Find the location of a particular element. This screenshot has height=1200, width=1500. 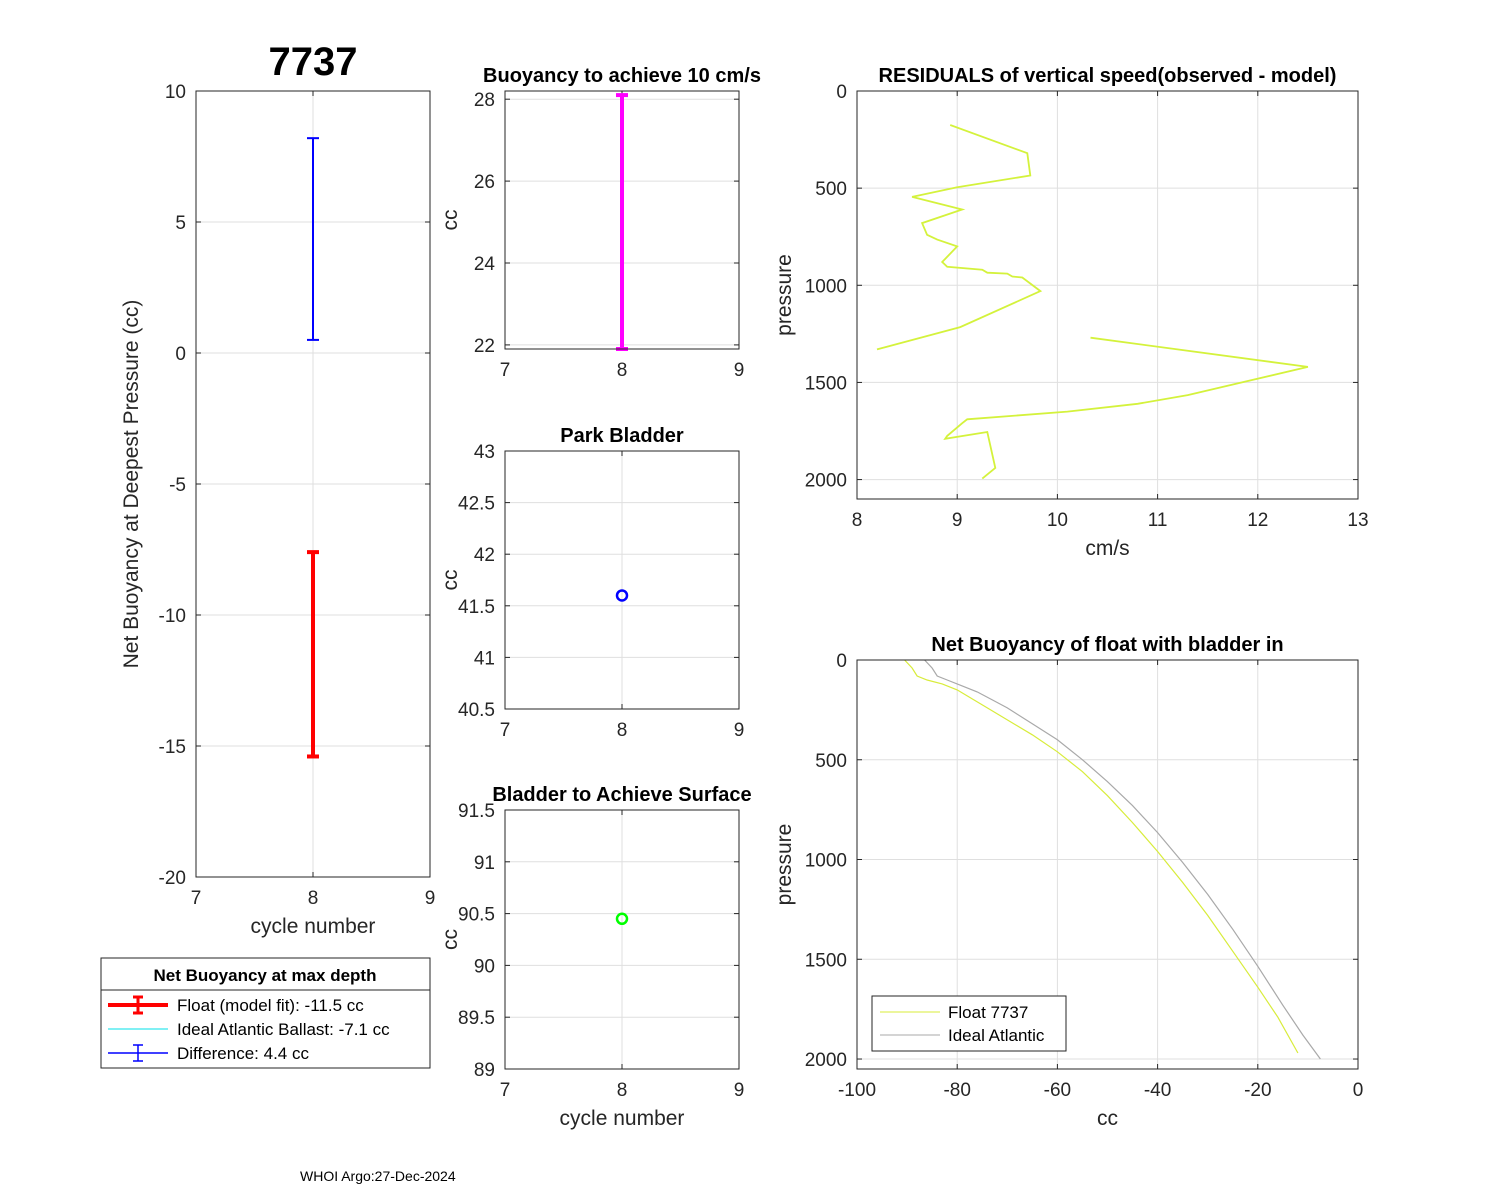

legend-entry-difference: Difference: 4.4 cc is located at coordinates (208, 1053).